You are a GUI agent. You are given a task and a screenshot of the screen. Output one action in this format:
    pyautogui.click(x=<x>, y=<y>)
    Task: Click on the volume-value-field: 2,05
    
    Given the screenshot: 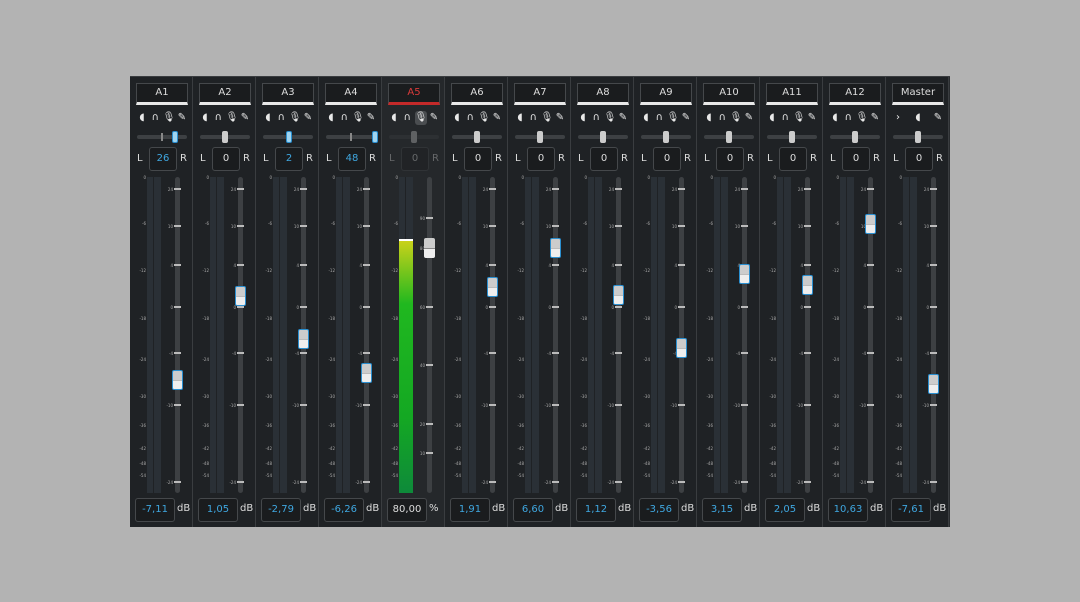 What is the action you would take?
    pyautogui.click(x=785, y=510)
    